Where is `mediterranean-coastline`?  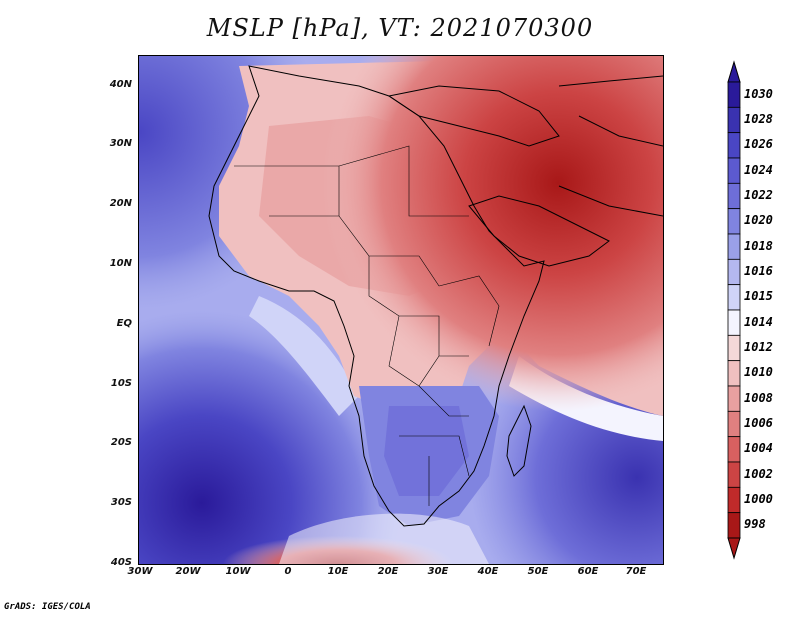
mediterranean-coastline is located at coordinates (473, 116).